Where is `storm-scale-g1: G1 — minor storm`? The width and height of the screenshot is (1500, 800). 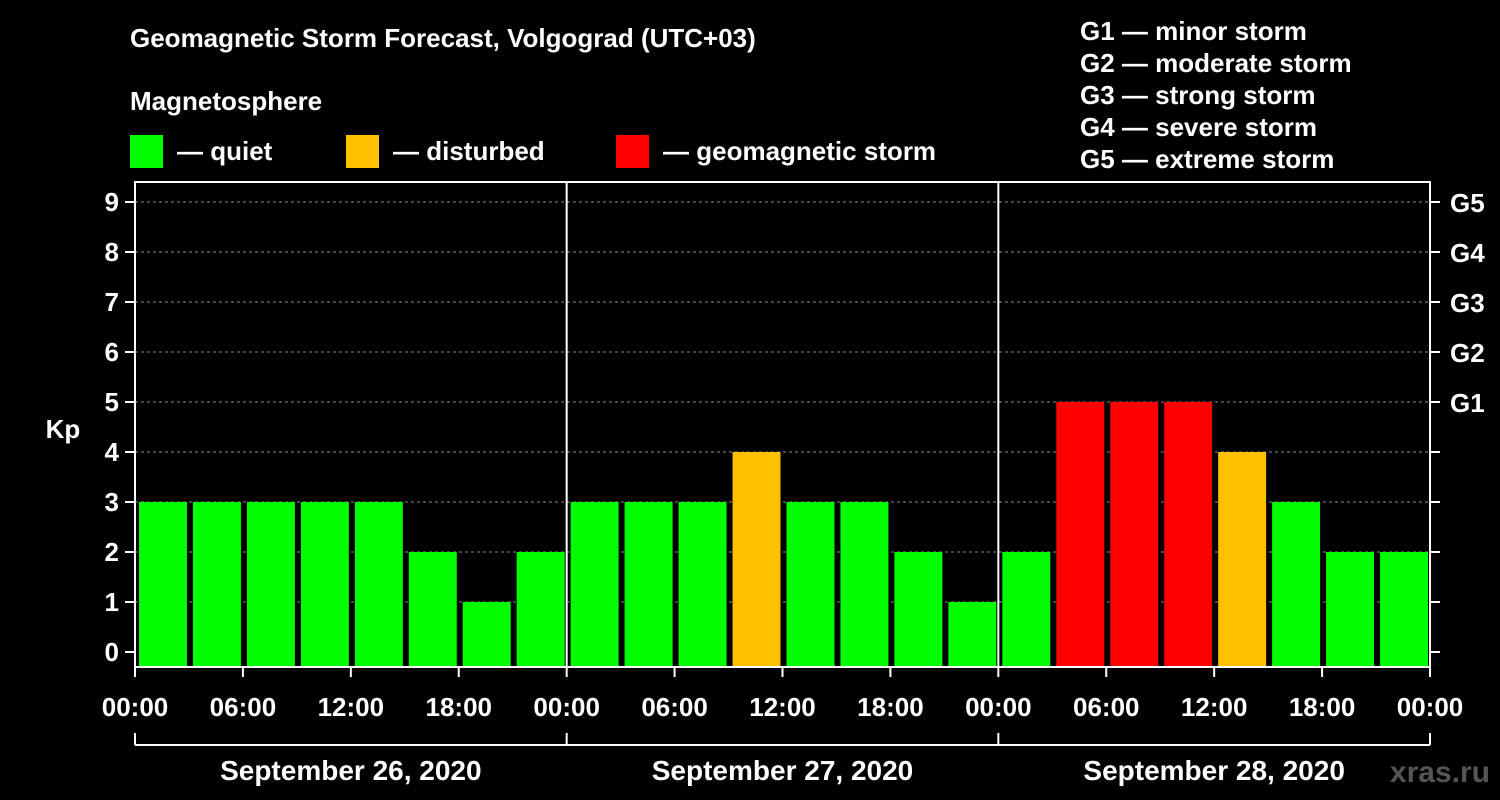
storm-scale-g1: G1 — minor storm is located at coordinates (1193, 31).